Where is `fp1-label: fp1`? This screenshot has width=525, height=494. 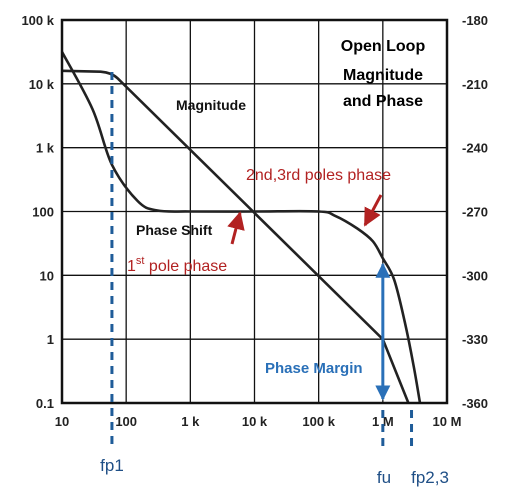
fp1-label: fp1 is located at coordinates (112, 465).